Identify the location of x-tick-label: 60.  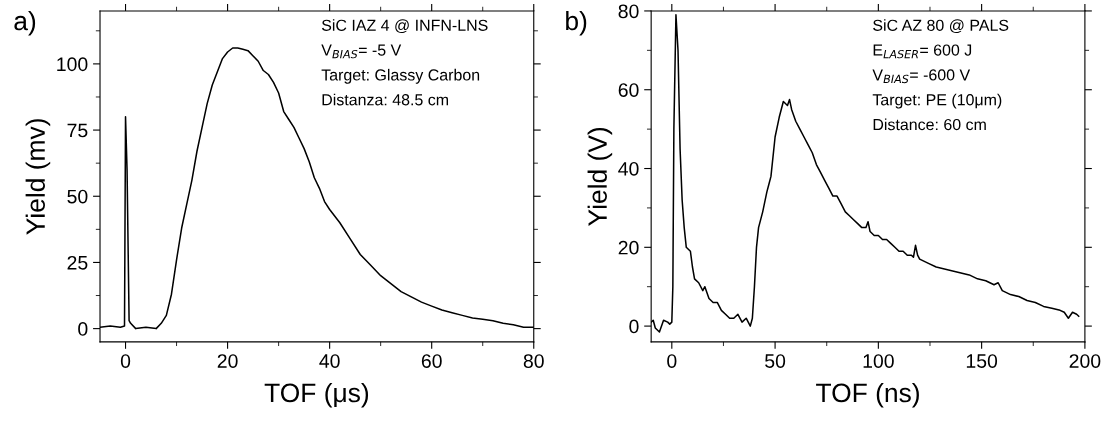
(431, 361).